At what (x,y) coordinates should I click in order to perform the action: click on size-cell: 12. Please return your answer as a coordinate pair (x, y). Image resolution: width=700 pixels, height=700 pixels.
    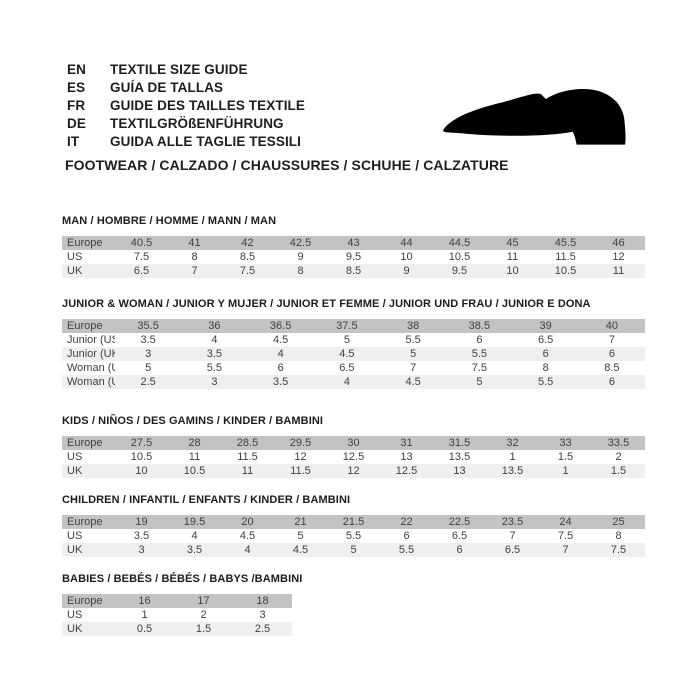
    Looking at the image, I should click on (353, 471).